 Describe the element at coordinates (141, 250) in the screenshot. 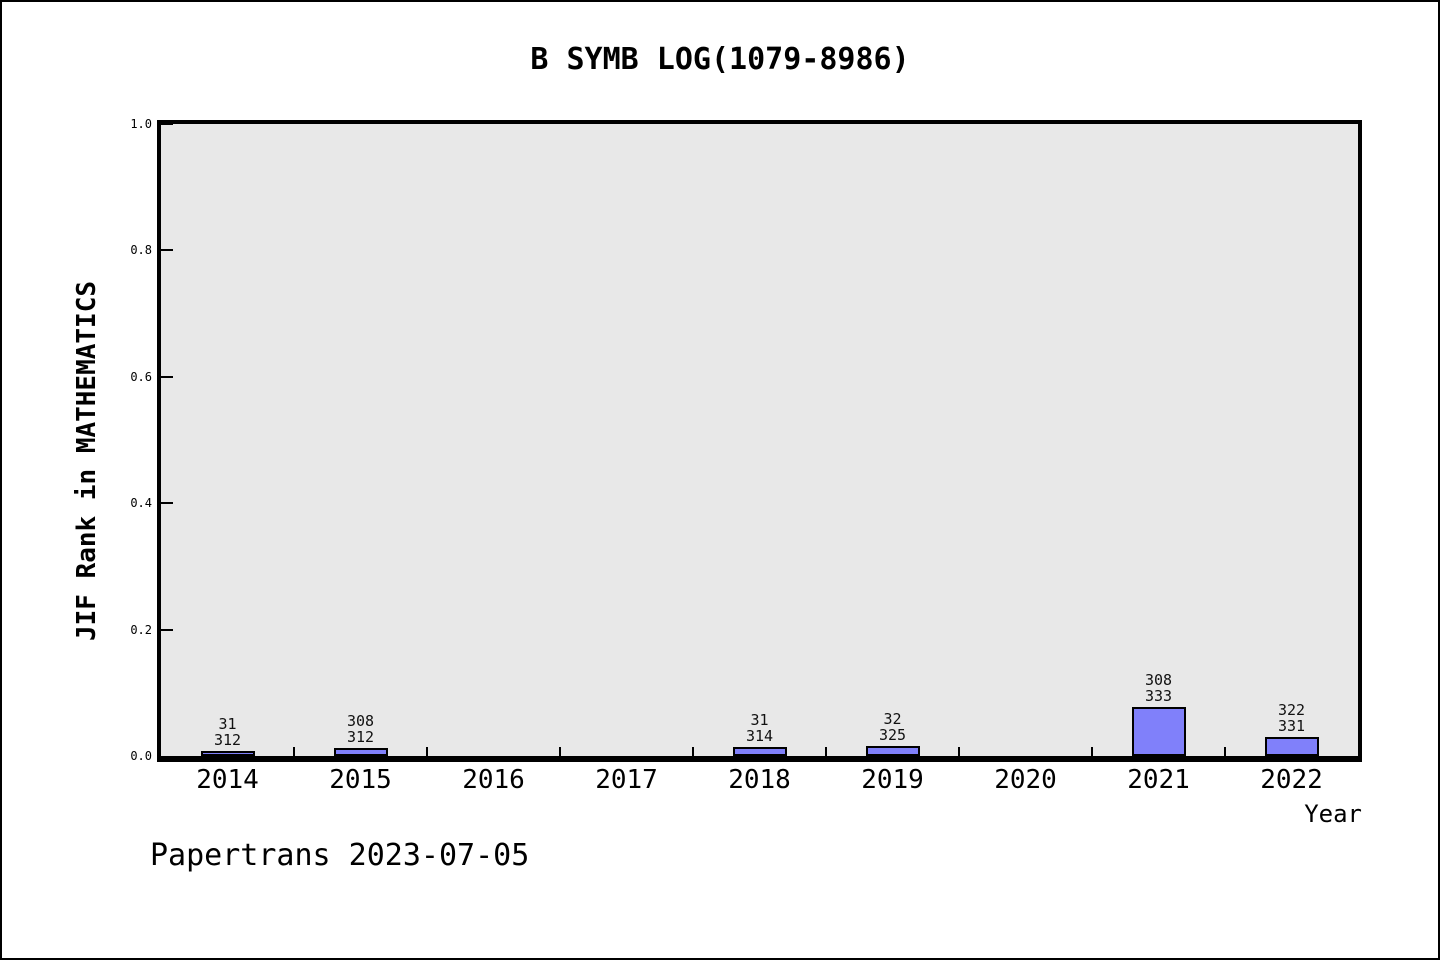

I see `y-tick-label-0.8: 0.8` at that location.